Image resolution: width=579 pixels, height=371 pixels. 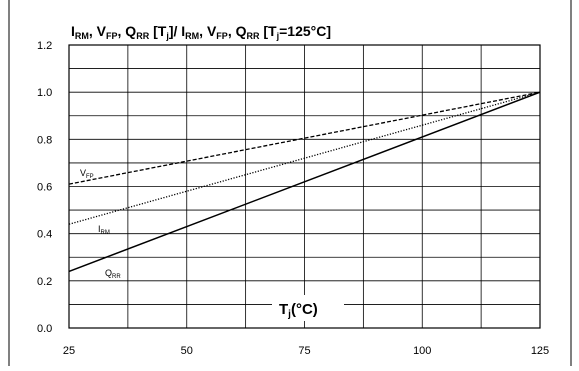 I want to click on x-axis-label: Tj(°C), so click(x=298, y=310).